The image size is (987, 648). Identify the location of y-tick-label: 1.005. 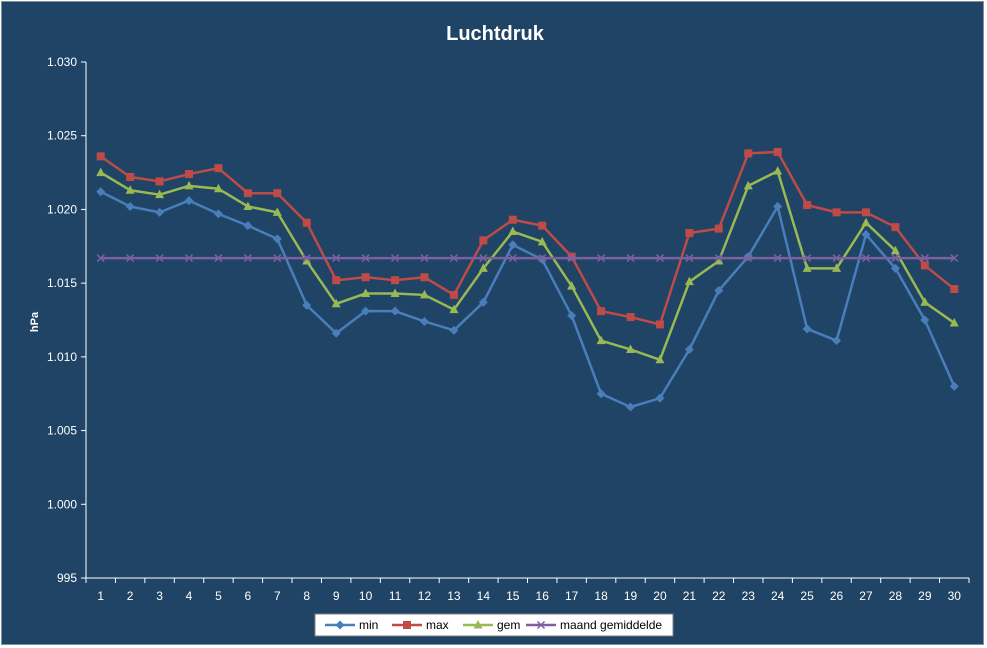
(62, 431).